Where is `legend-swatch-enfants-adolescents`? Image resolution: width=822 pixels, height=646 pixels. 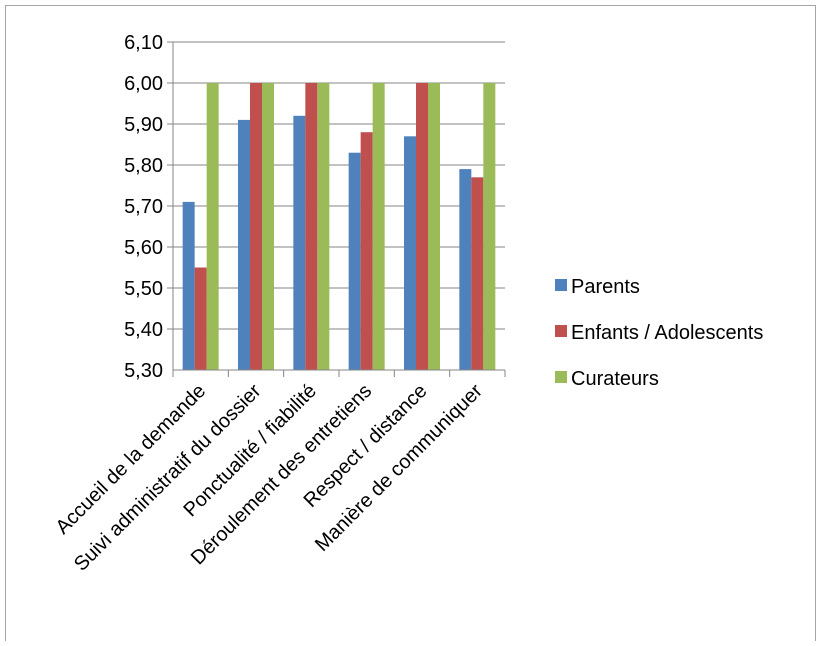 legend-swatch-enfants-adolescents is located at coordinates (561, 331).